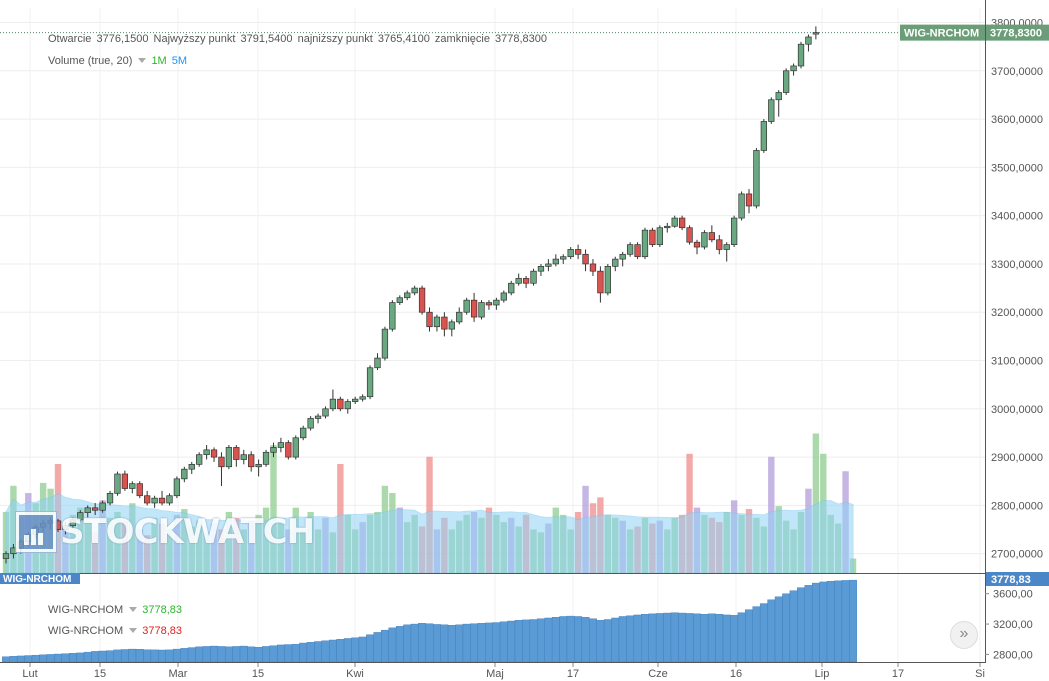 The height and width of the screenshot is (681, 1049). Describe the element at coordinates (118, 61) in the screenshot. I see `volume-legend: Volume (true, 20) 1M 5M` at that location.